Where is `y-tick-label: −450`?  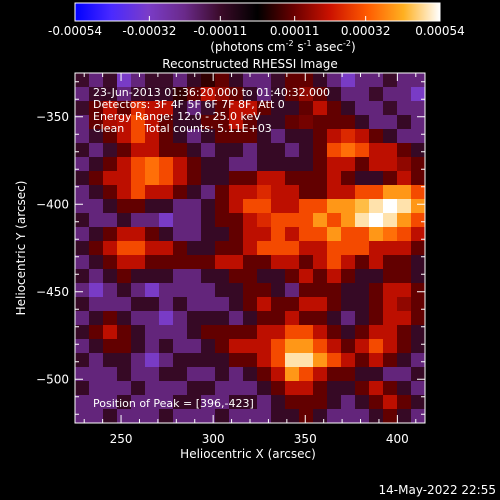 y-tick-label: −450 is located at coordinates (52, 292).